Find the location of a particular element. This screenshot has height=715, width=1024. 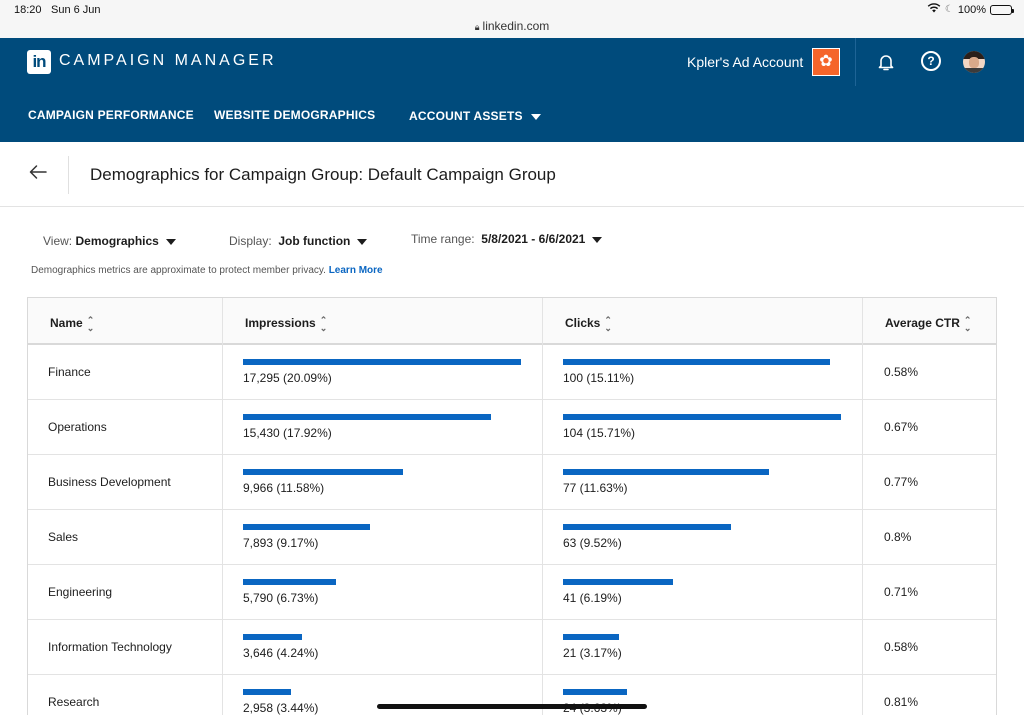

clicks-value: 21 (3.17%) is located at coordinates (592, 653).